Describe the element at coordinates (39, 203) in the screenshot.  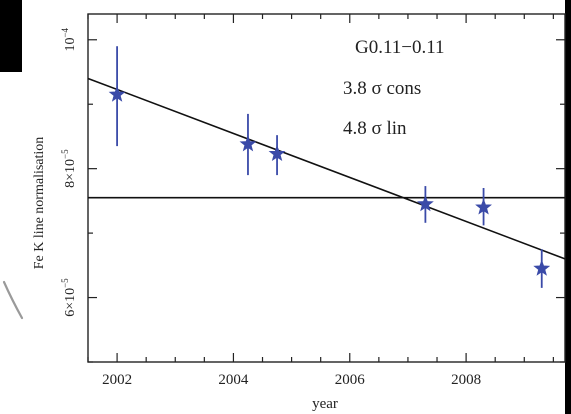
I see `y-axis-label: Fe K line normalisation` at that location.